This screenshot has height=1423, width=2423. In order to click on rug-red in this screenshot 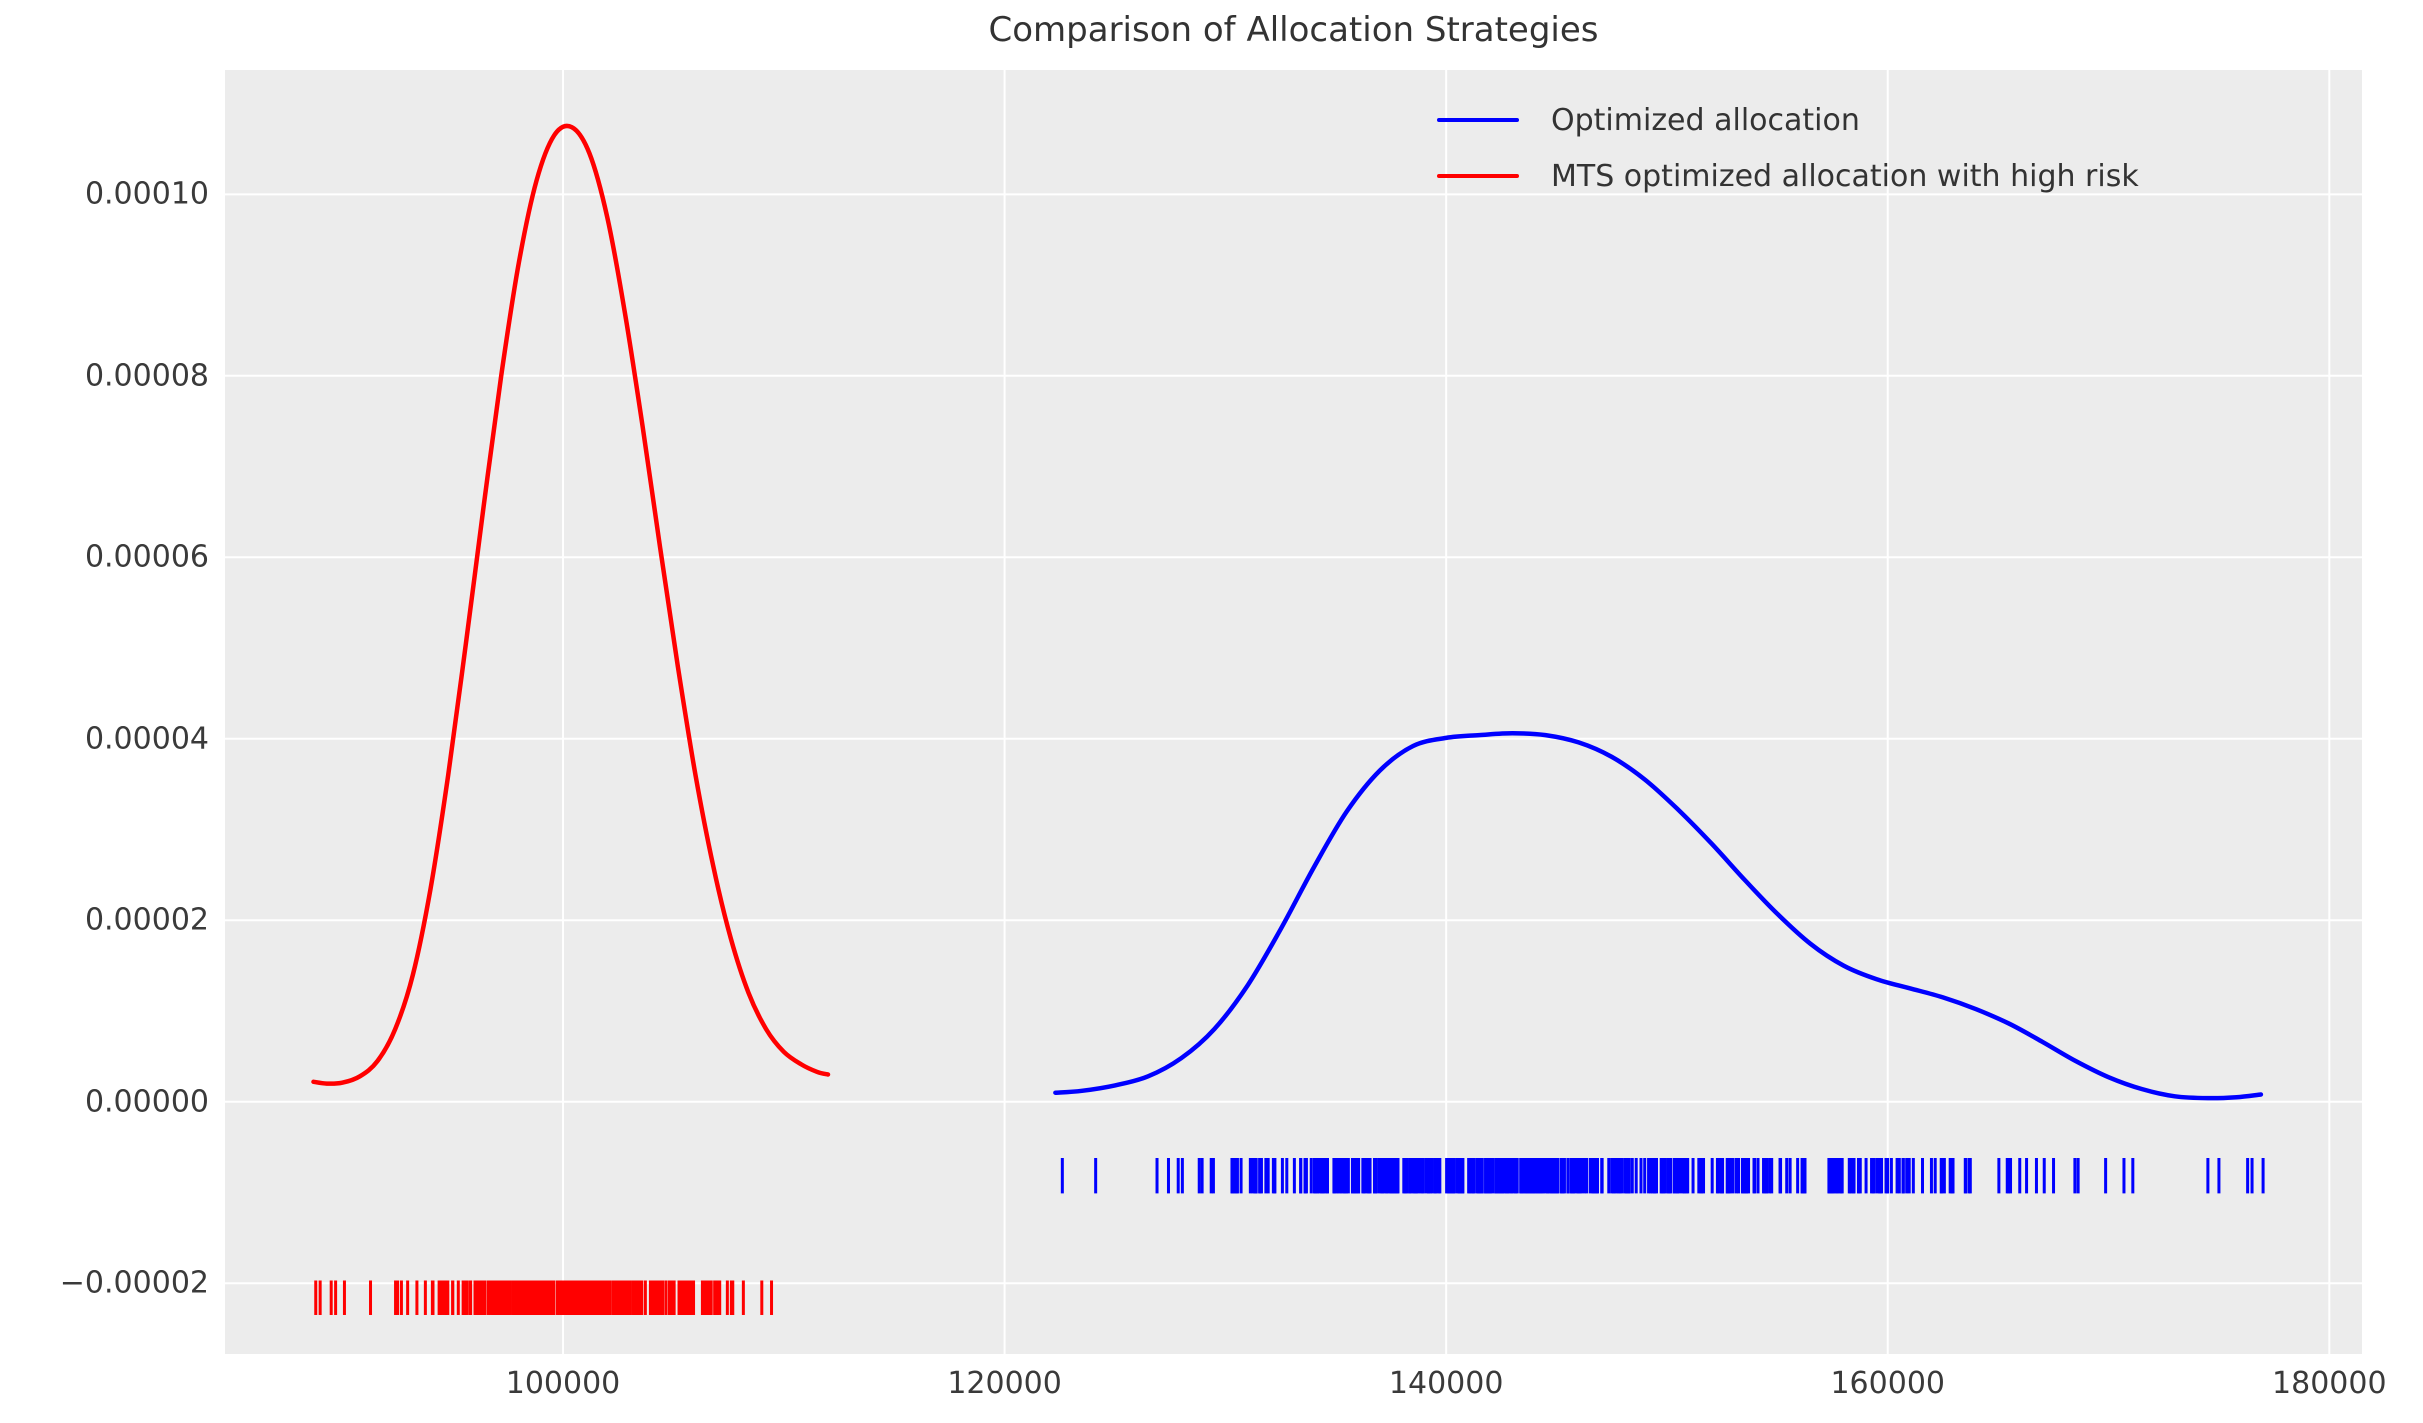, I will do `click(544, 1297)`.